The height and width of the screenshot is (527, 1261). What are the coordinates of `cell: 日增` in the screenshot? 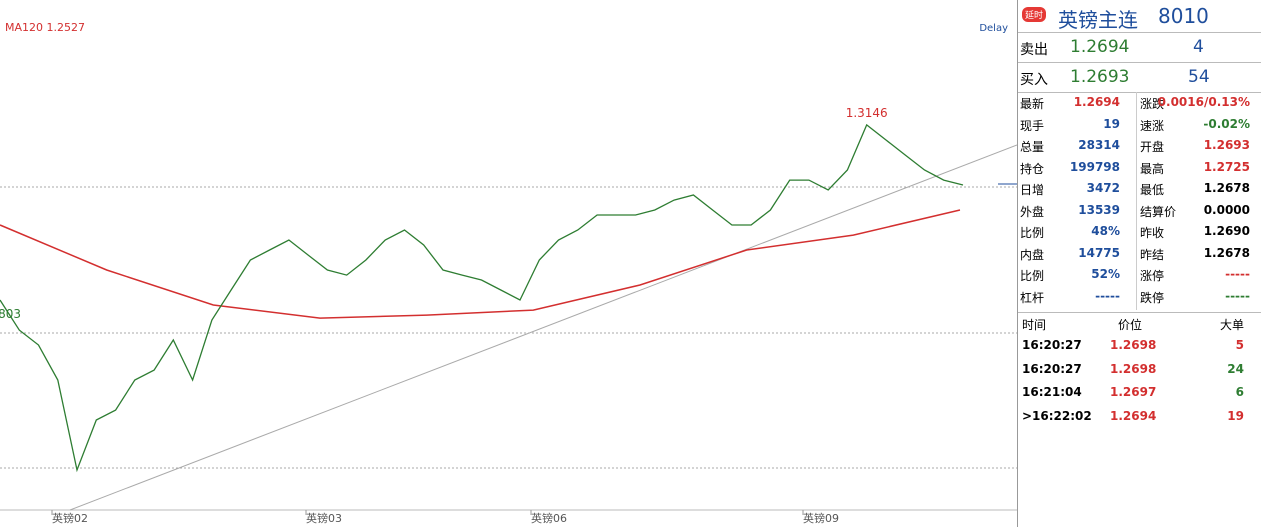 It's located at (1032, 190).